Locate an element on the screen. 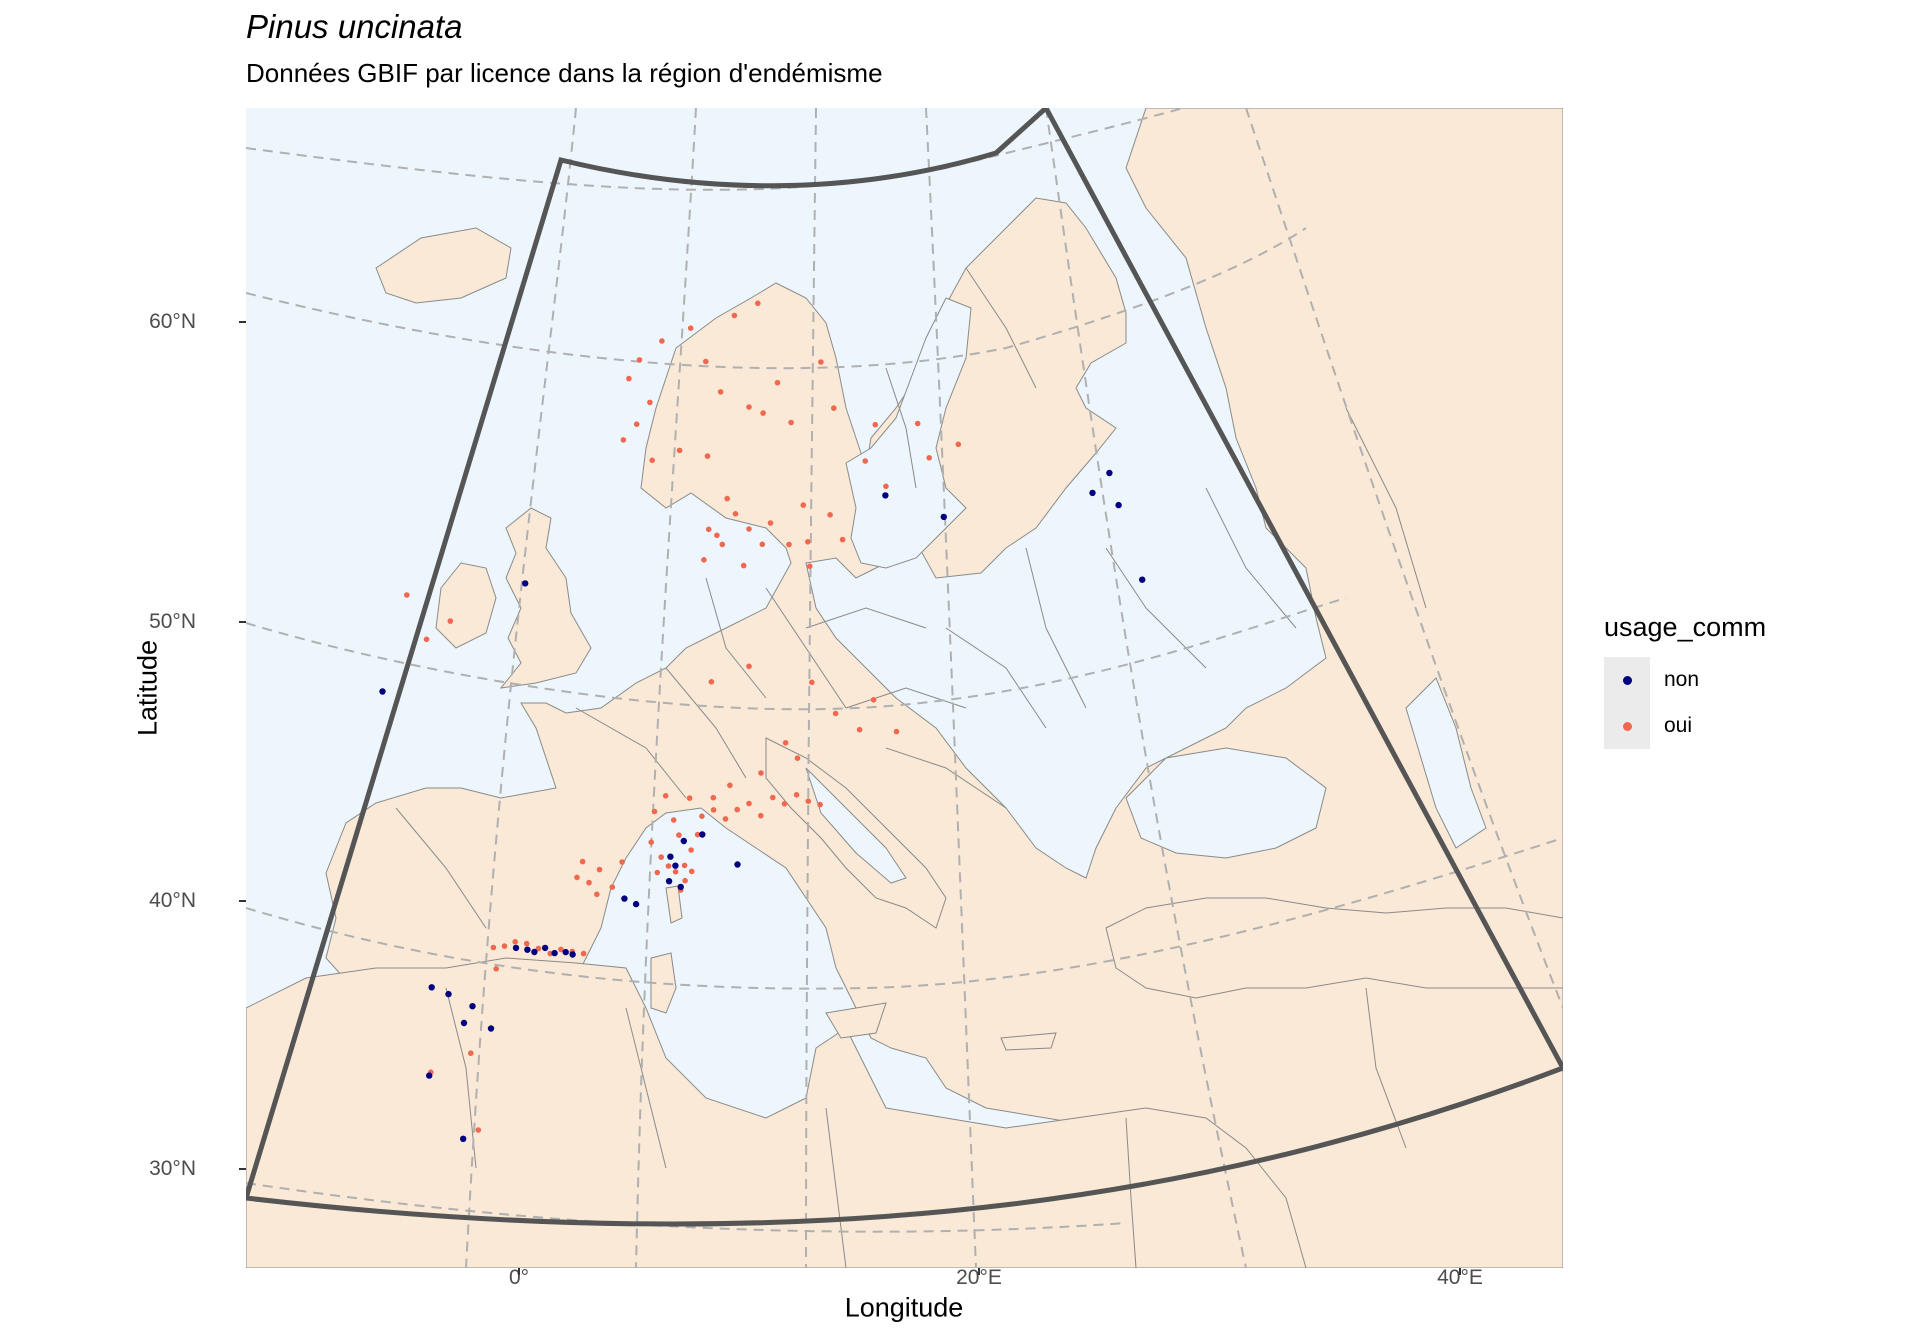 The width and height of the screenshot is (1920, 1344). black-sea is located at coordinates (1226, 803).